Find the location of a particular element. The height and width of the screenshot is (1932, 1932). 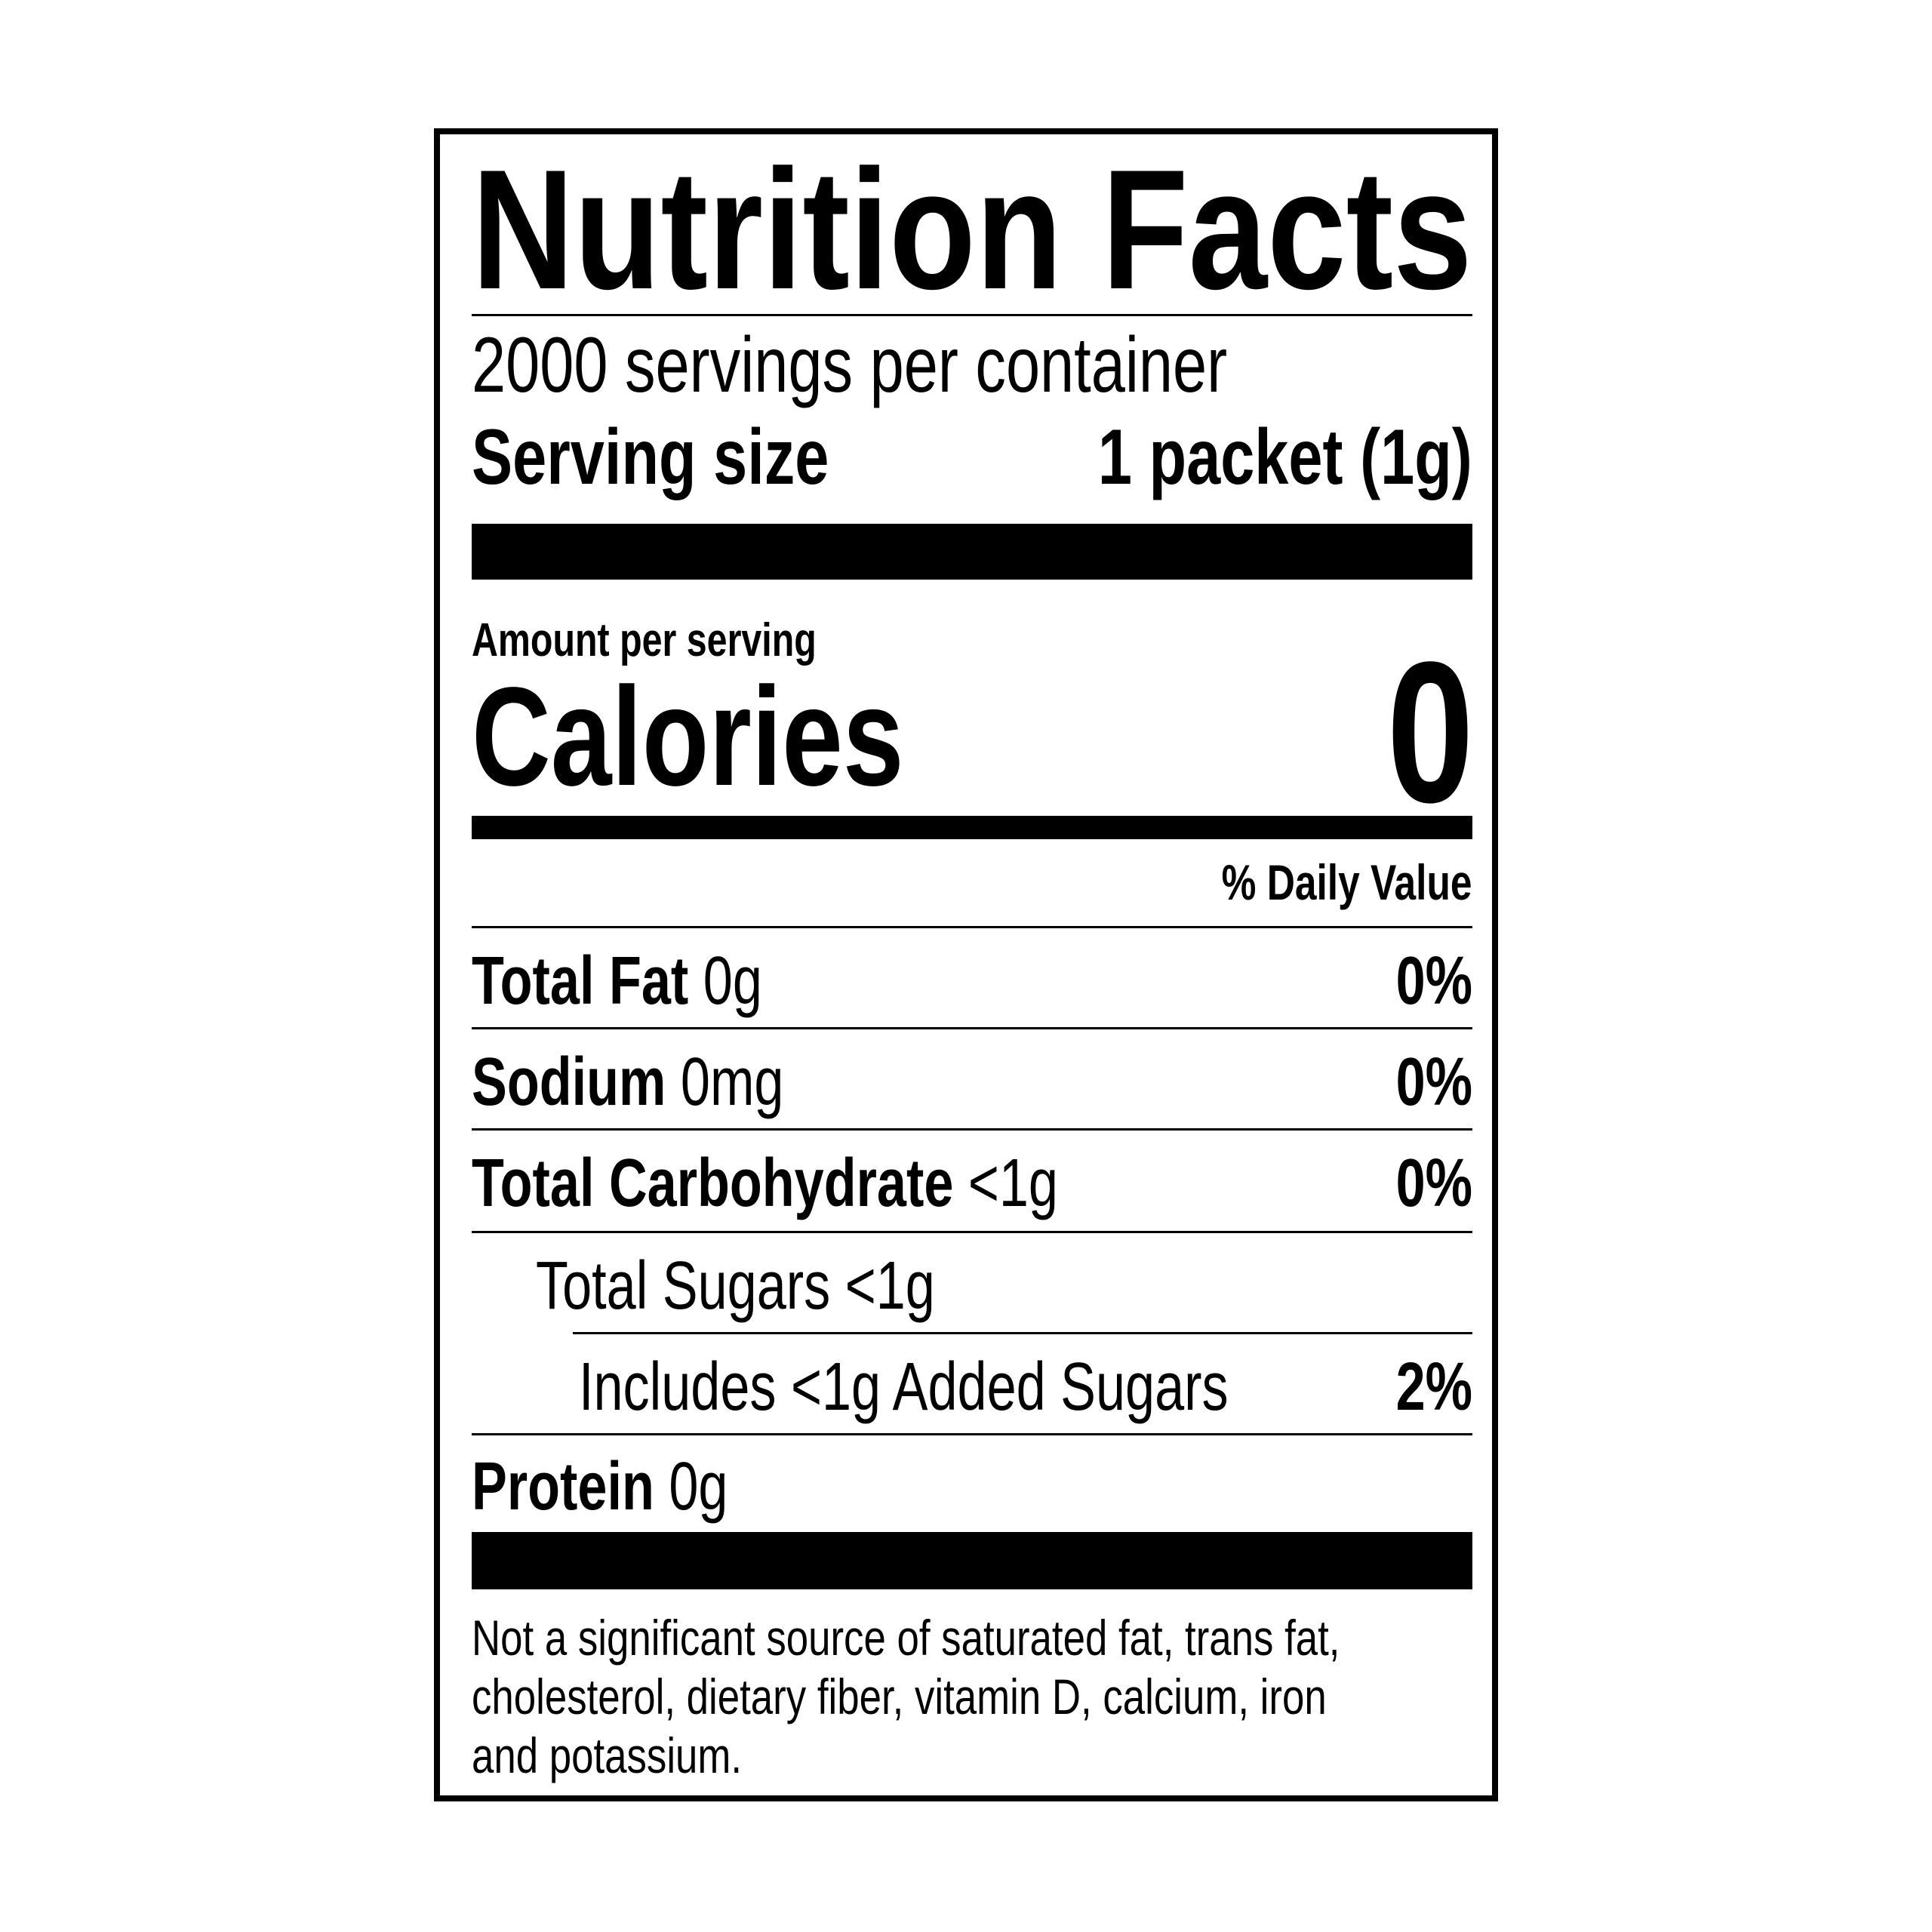

divider-medium is located at coordinates (972, 827).